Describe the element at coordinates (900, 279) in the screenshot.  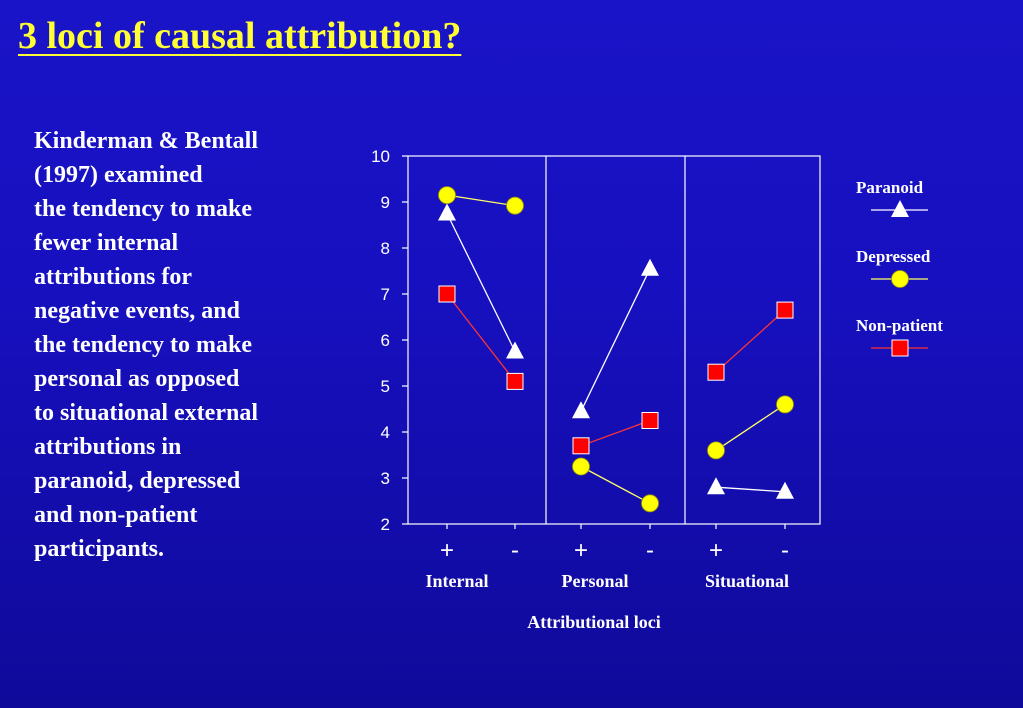
I see `legend-marker-depressed` at that location.